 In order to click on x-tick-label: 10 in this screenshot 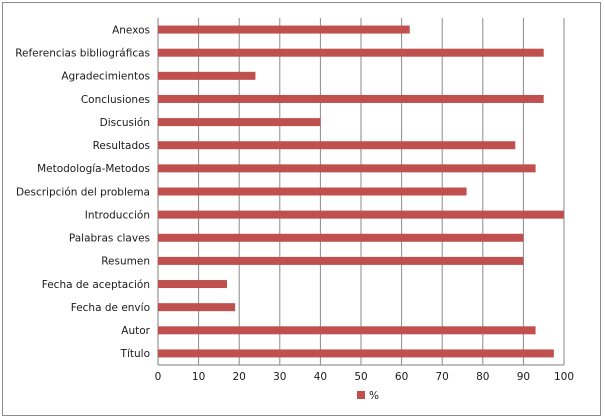, I will do `click(198, 377)`.